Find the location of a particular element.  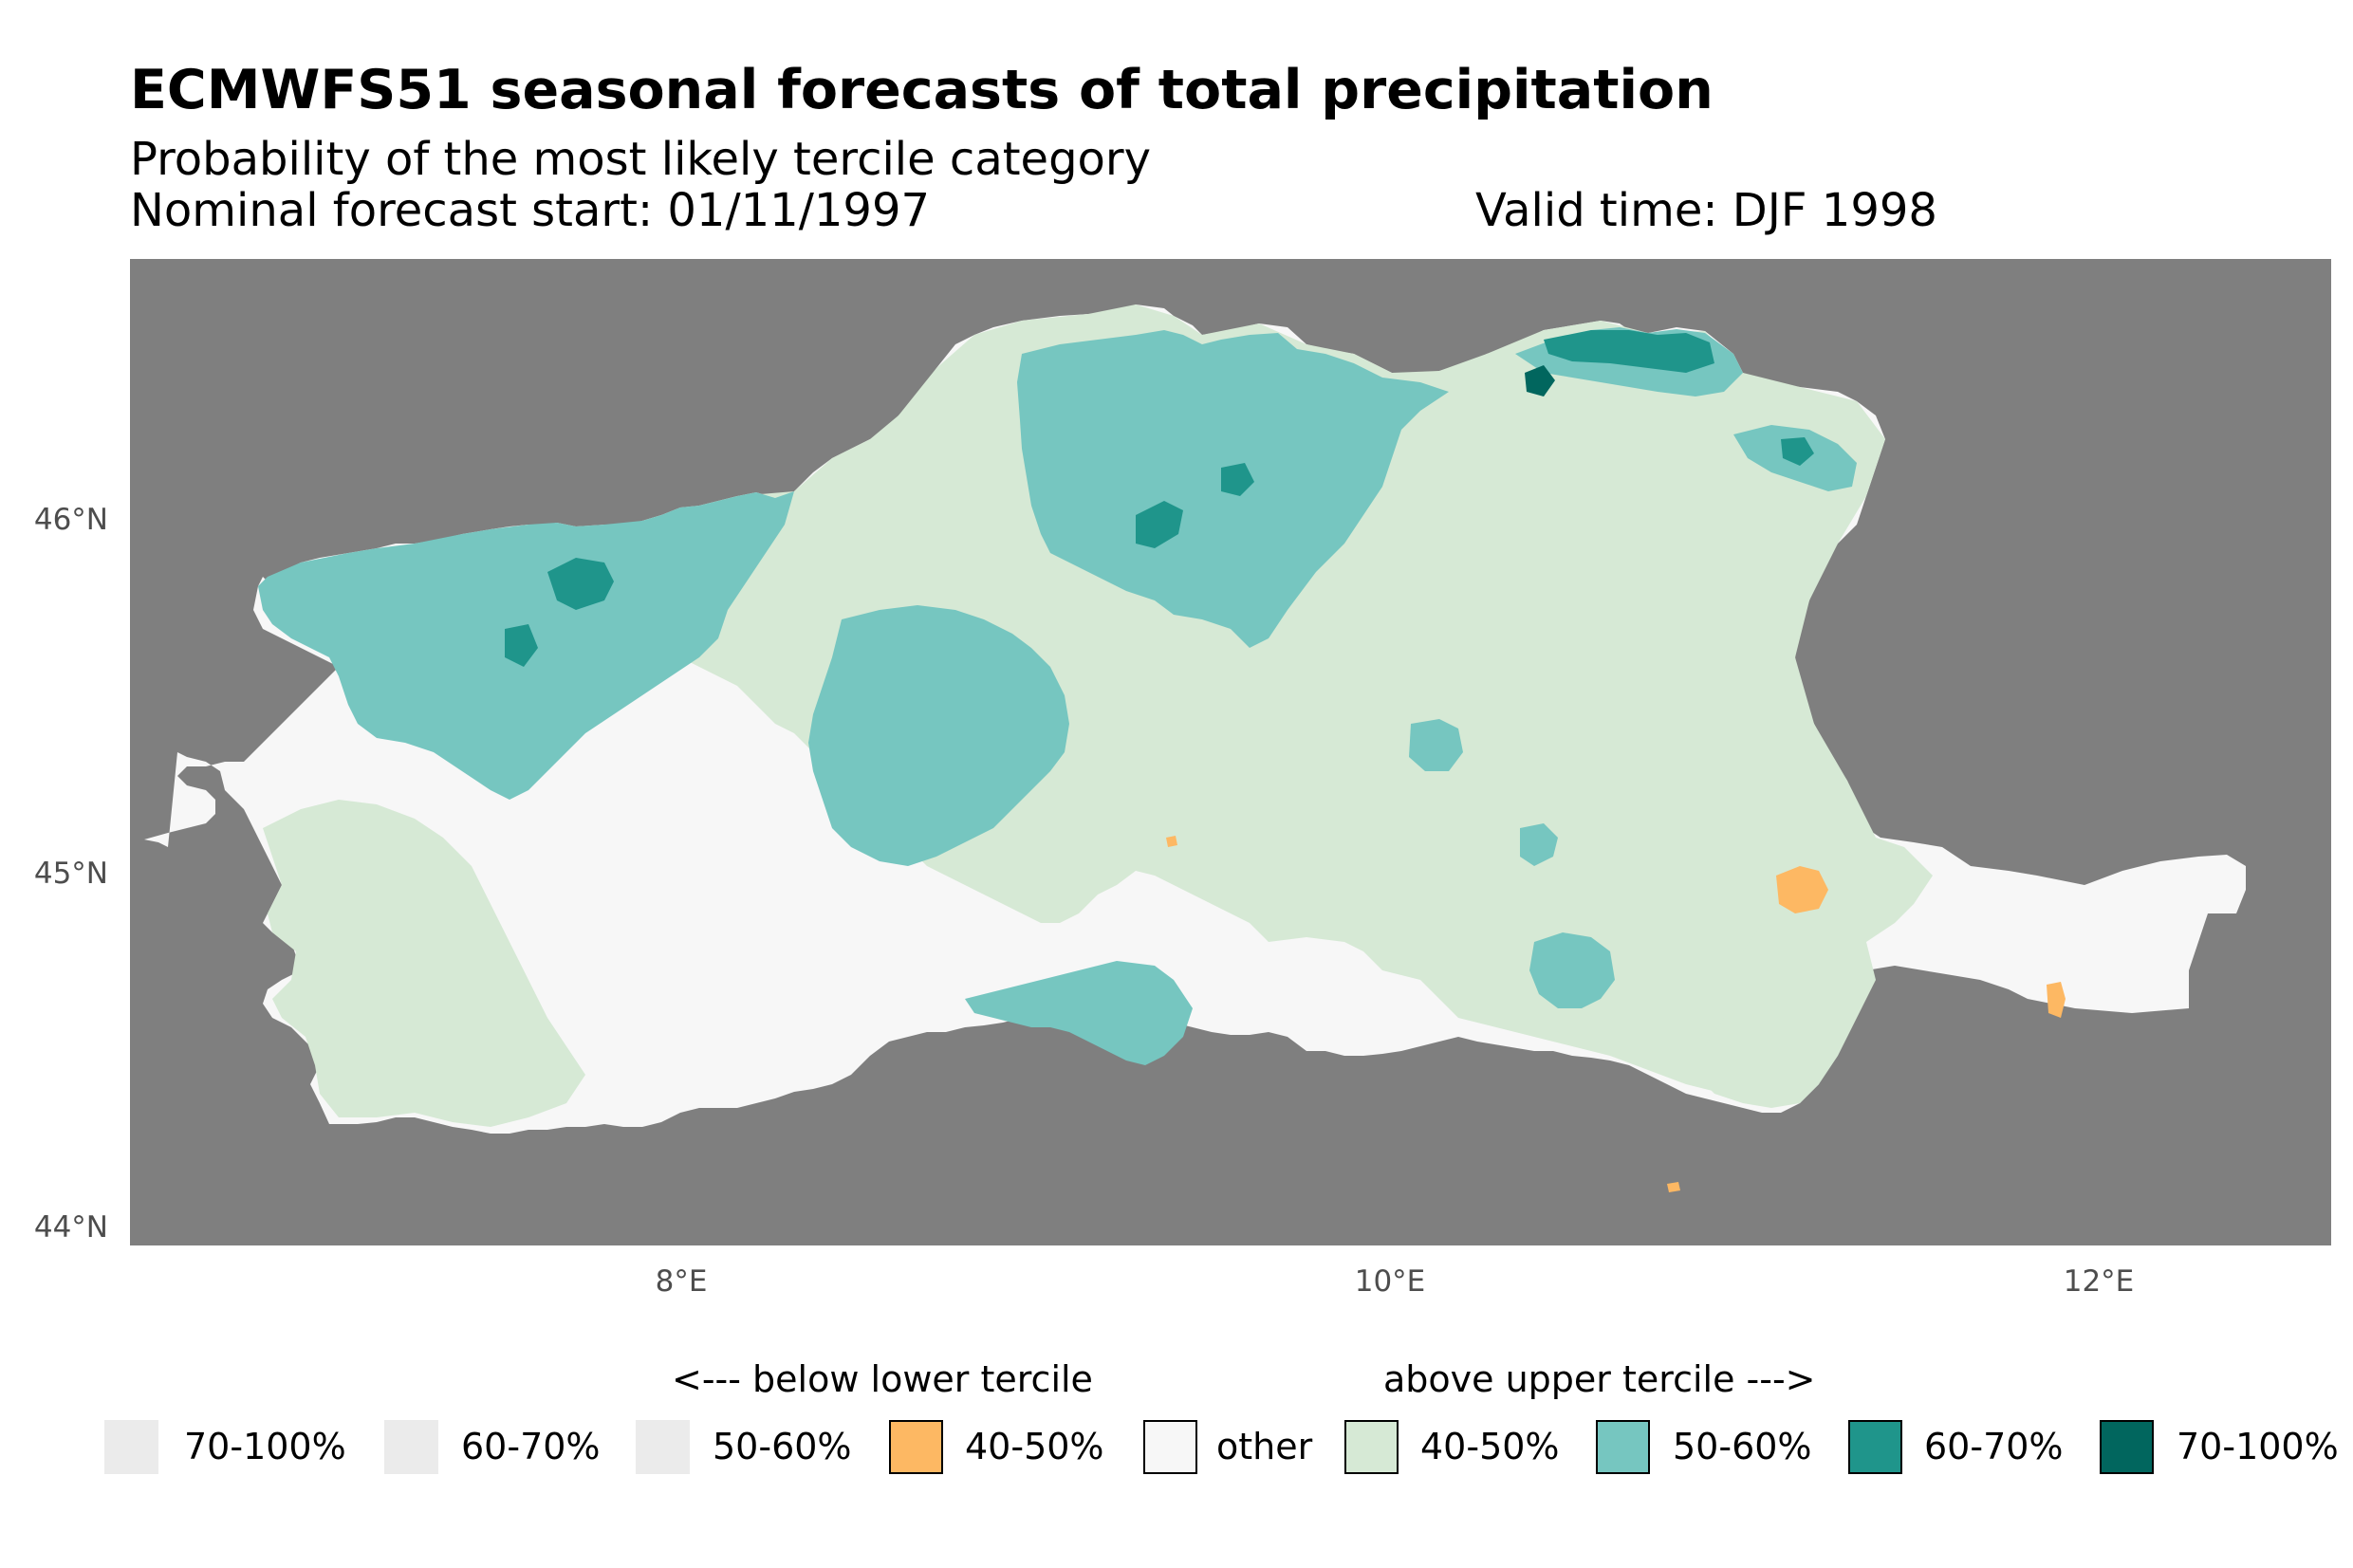

legend-label-below-70-100: 70-100% is located at coordinates (265, 1447).